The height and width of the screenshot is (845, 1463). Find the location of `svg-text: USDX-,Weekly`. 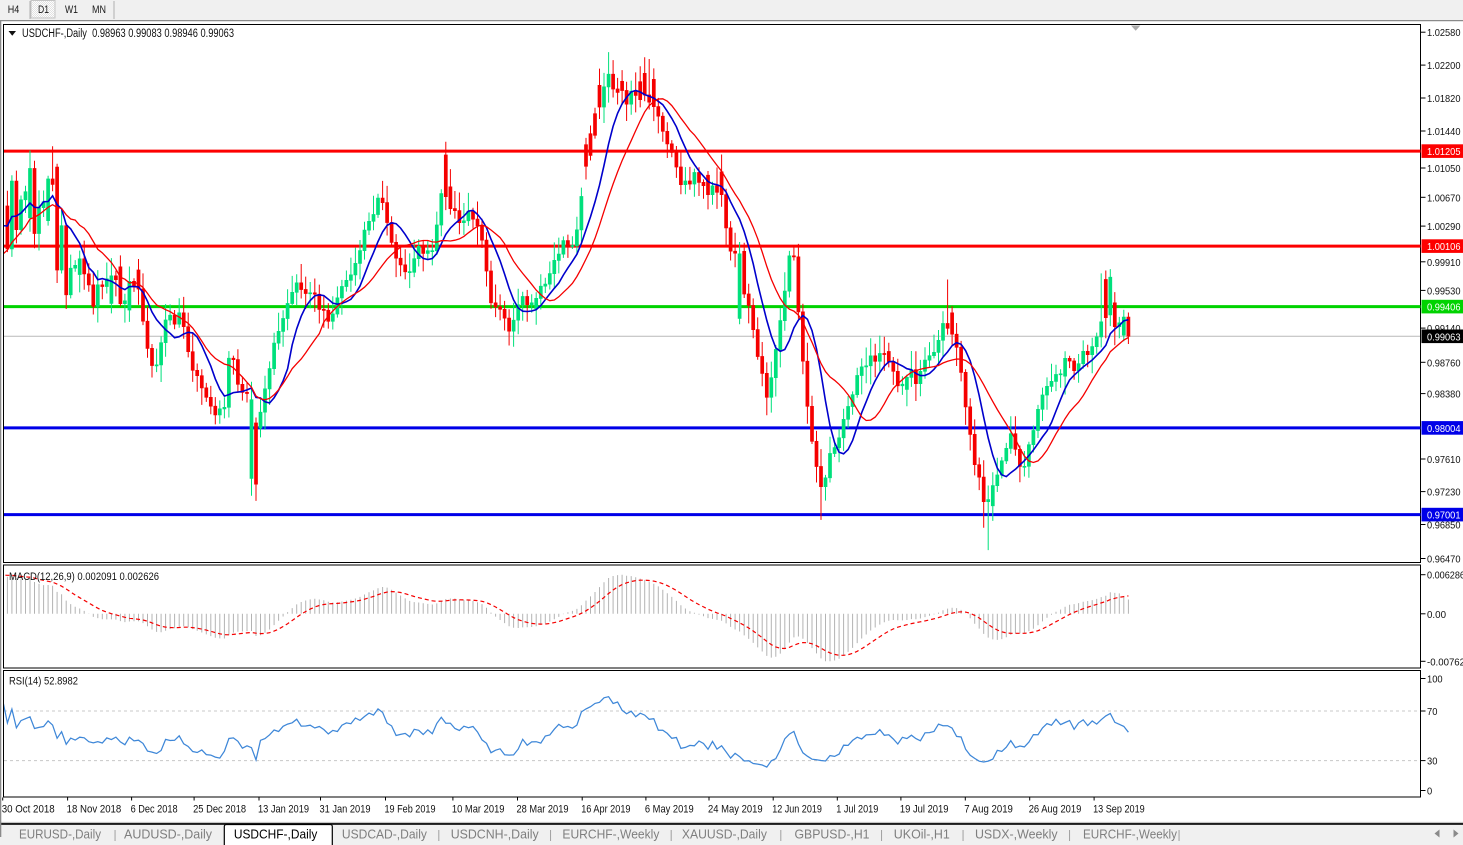

svg-text: USDX-,Weekly is located at coordinates (1016, 835).